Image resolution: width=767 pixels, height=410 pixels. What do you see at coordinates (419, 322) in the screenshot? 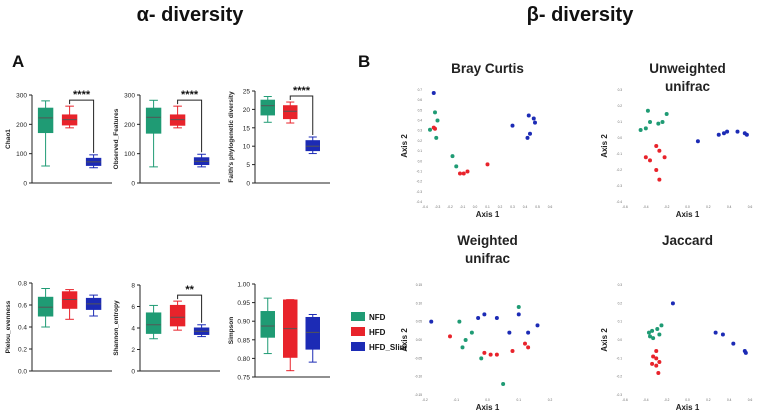
I see `y-tick-label: 0.05` at bounding box center [419, 322].